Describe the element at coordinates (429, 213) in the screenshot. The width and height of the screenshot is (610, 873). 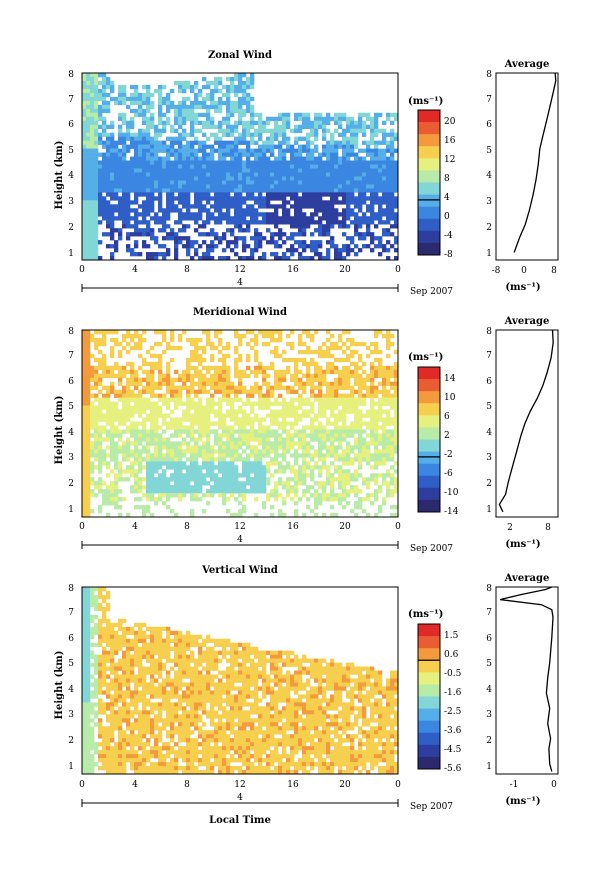
I see `colorbar-swatch` at that location.